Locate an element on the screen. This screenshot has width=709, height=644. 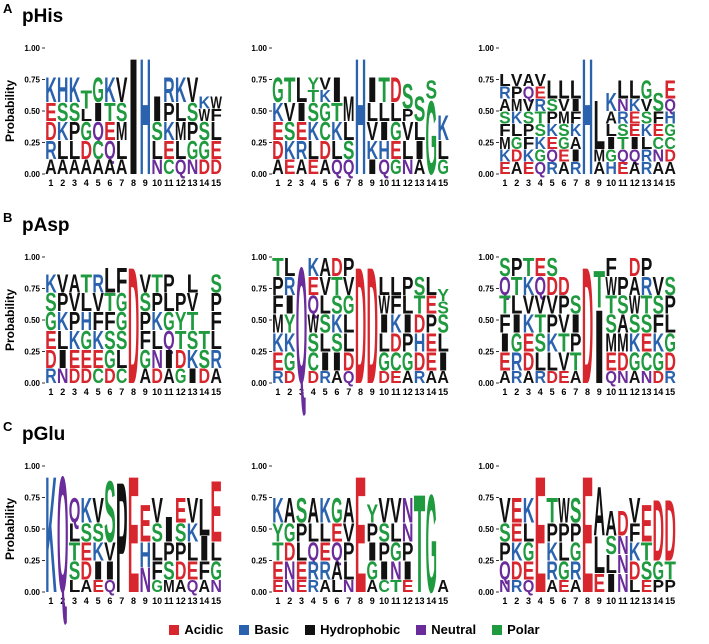
x-tick-label: 4 is located at coordinates (540, 392).